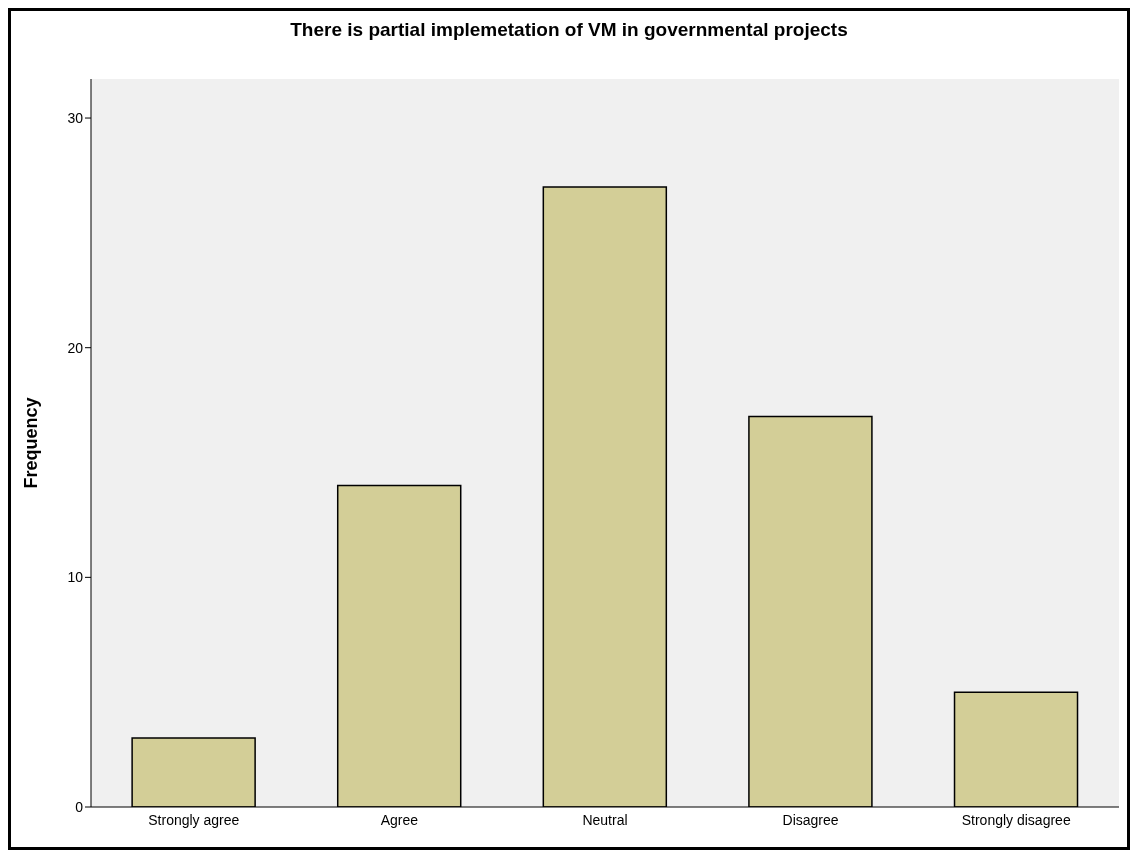 The width and height of the screenshot is (1136, 856). What do you see at coordinates (810, 819) in the screenshot?
I see `x-tick-label: Disagree` at bounding box center [810, 819].